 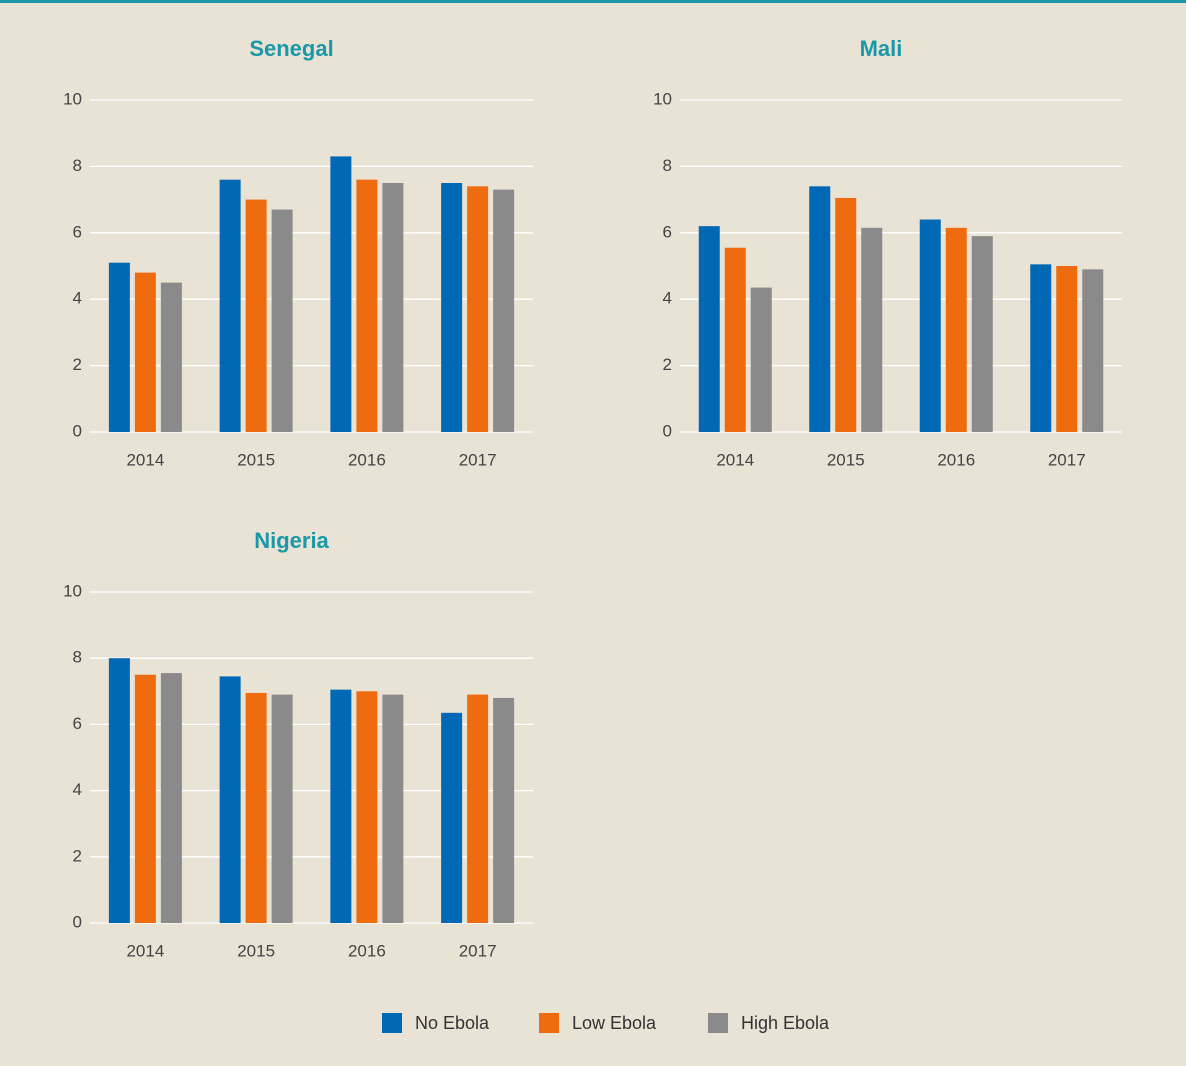 I want to click on legend-label: No Ebola, so click(x=452, y=1023).